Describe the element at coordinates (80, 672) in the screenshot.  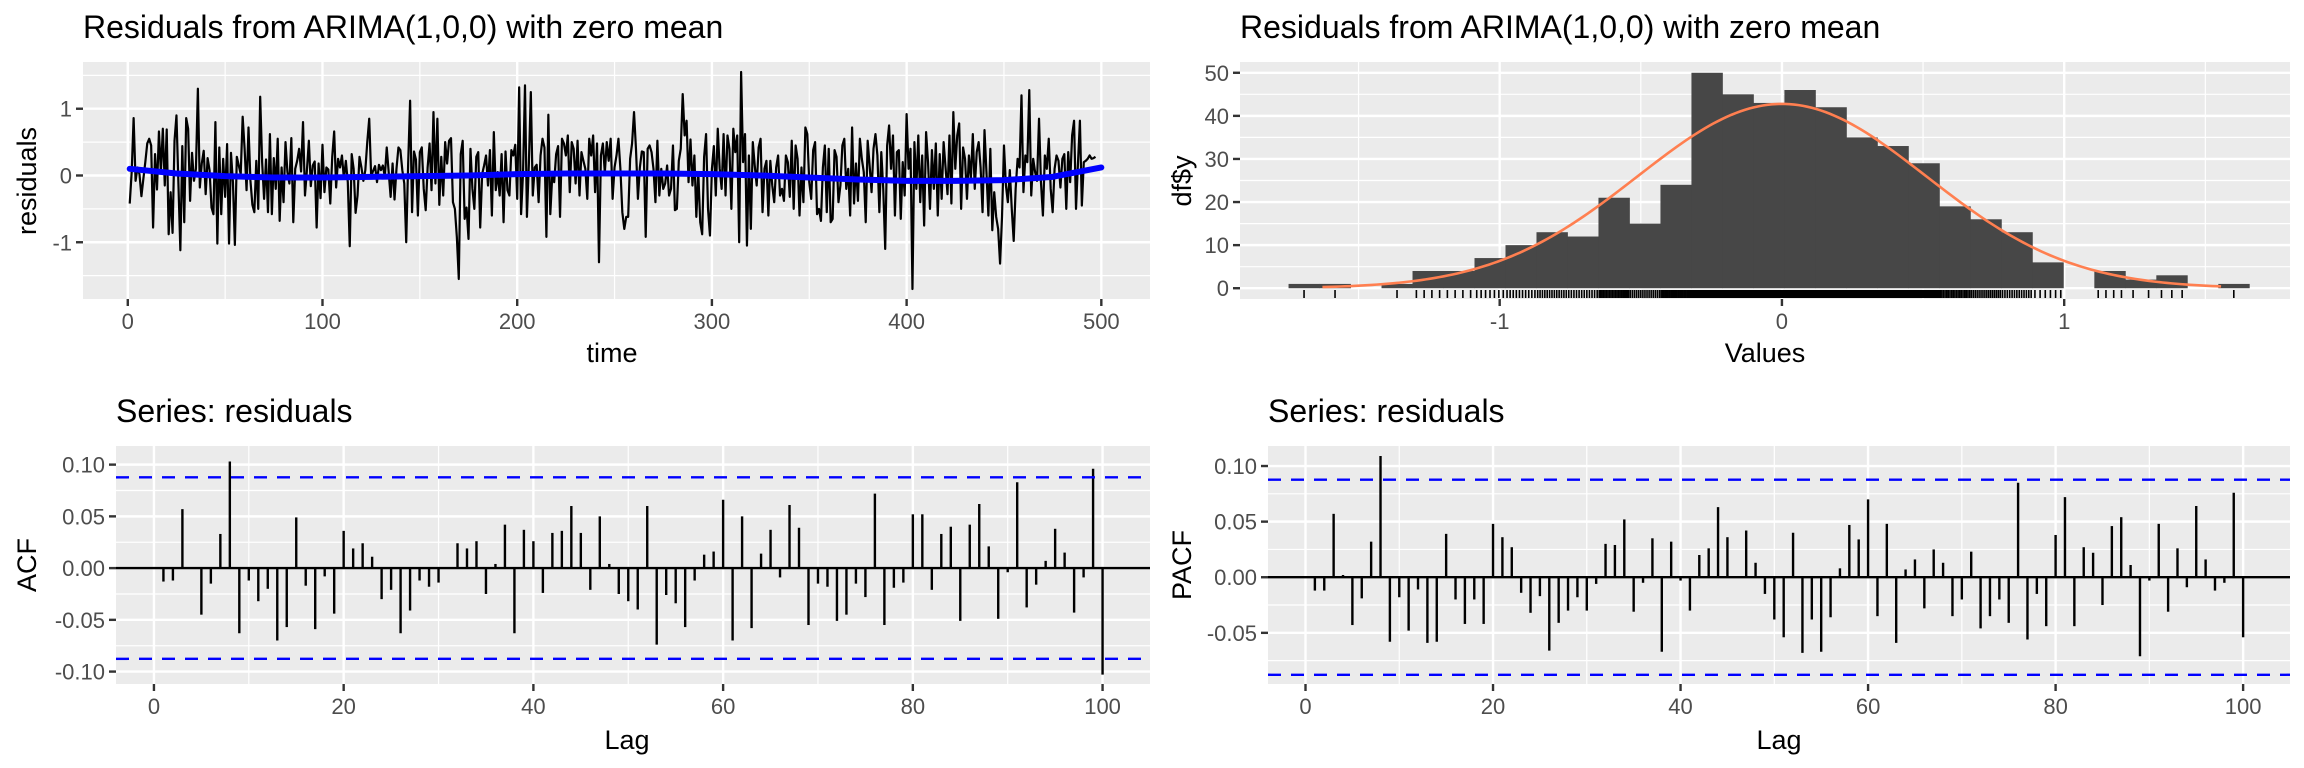
I see `y-tick-label: -0.10` at that location.